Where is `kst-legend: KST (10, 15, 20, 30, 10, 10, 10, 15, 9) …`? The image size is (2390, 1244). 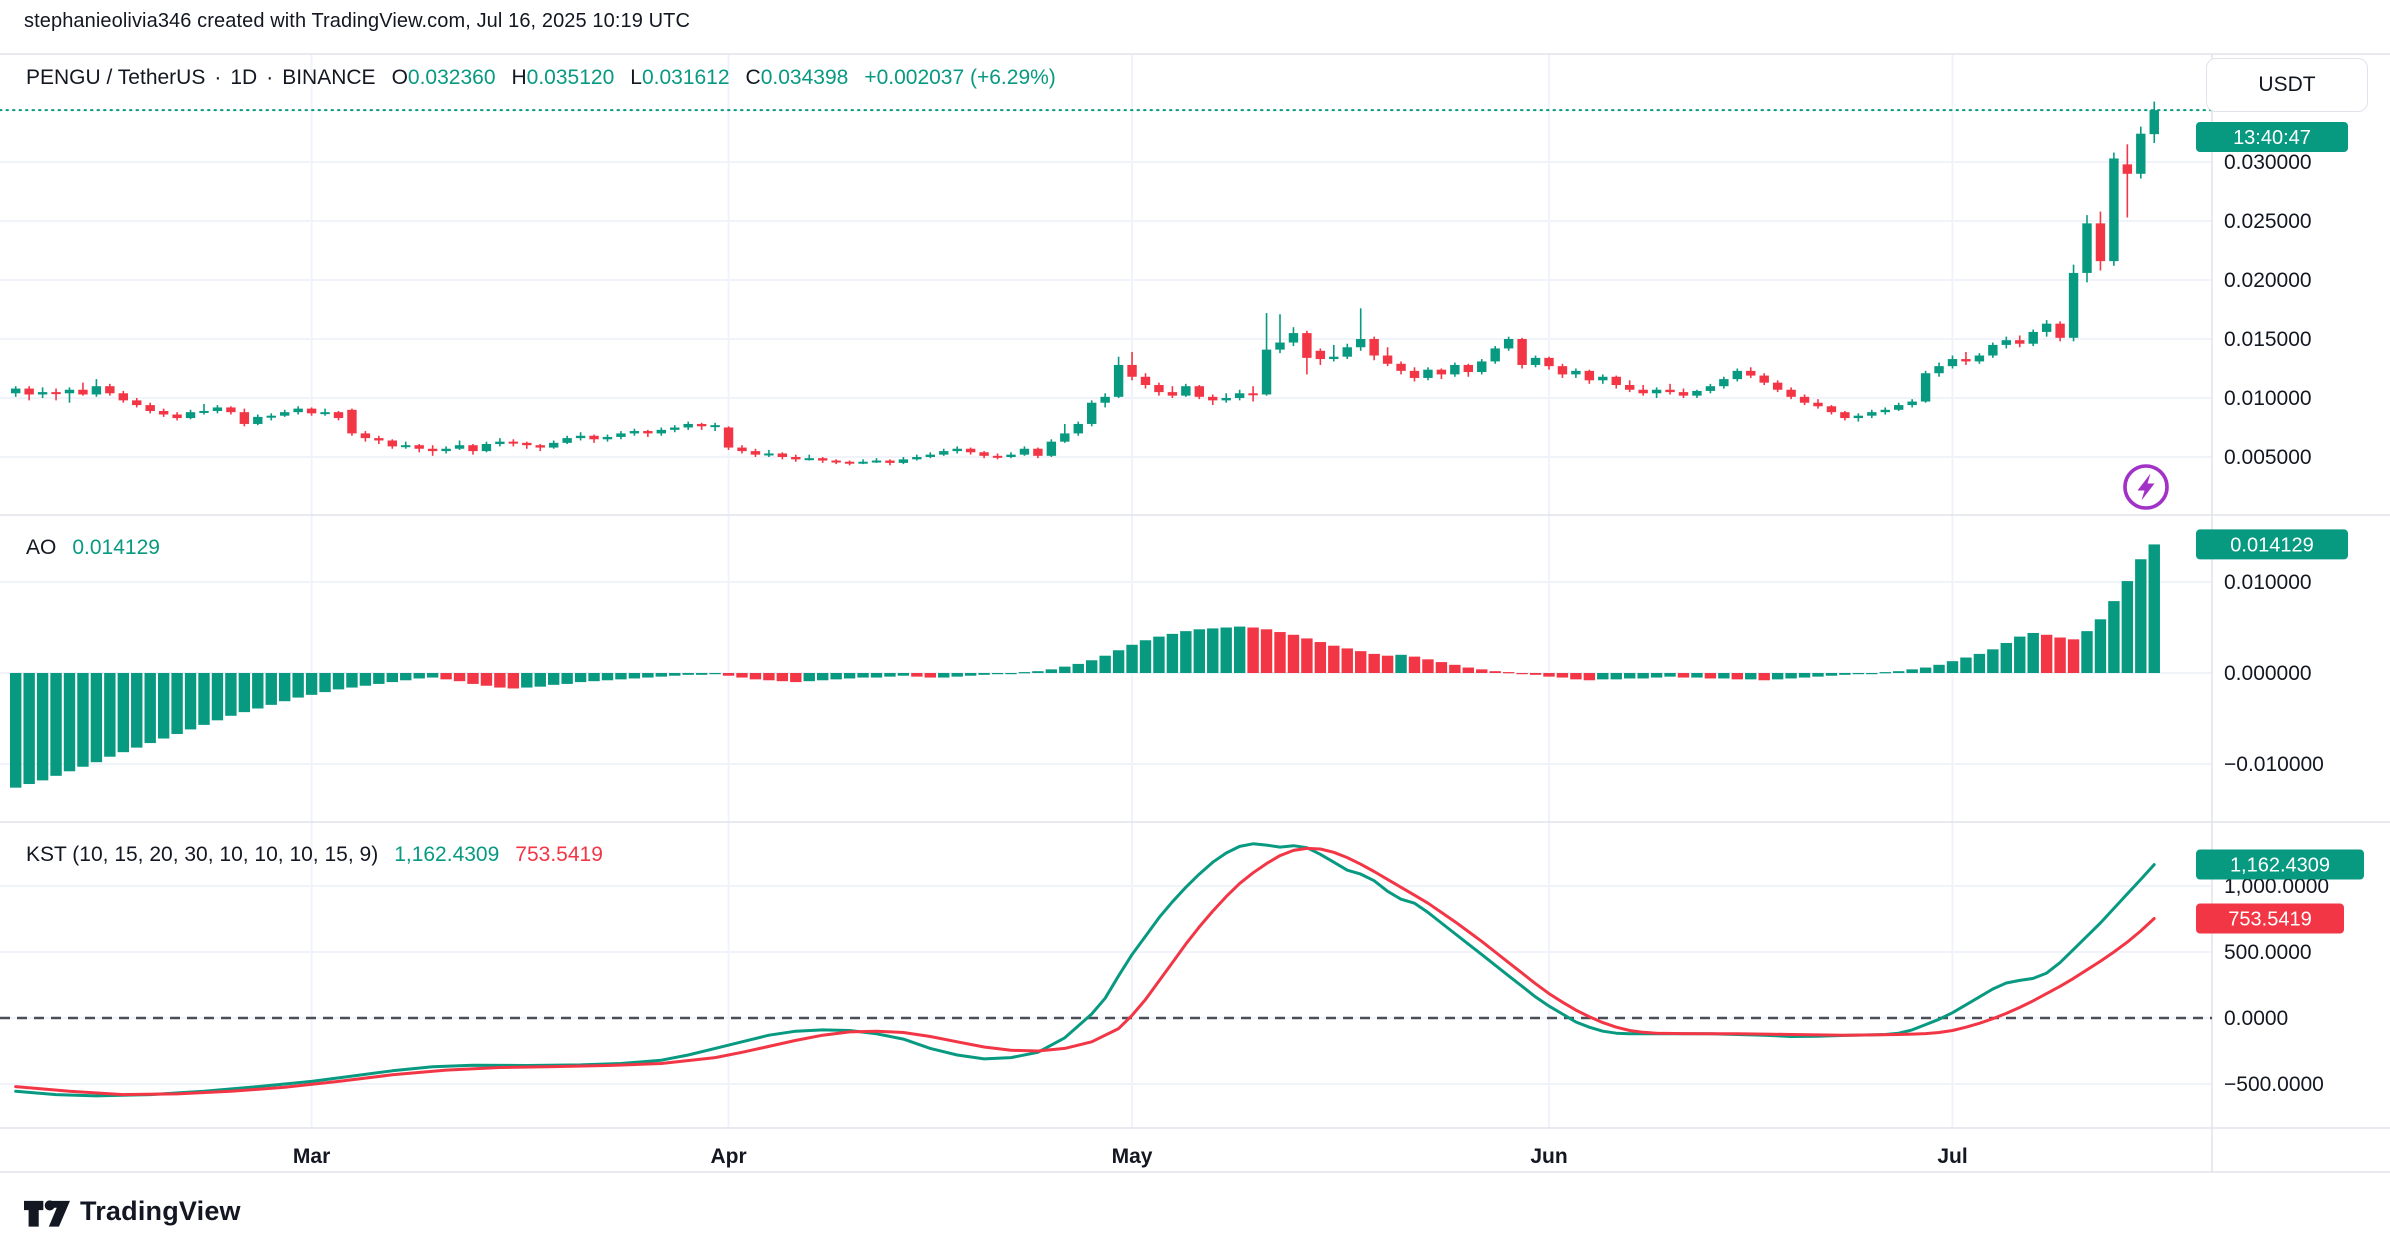 kst-legend: KST (10, 15, 20, 30, 10, 10, 10, 15, 9) … is located at coordinates (314, 855).